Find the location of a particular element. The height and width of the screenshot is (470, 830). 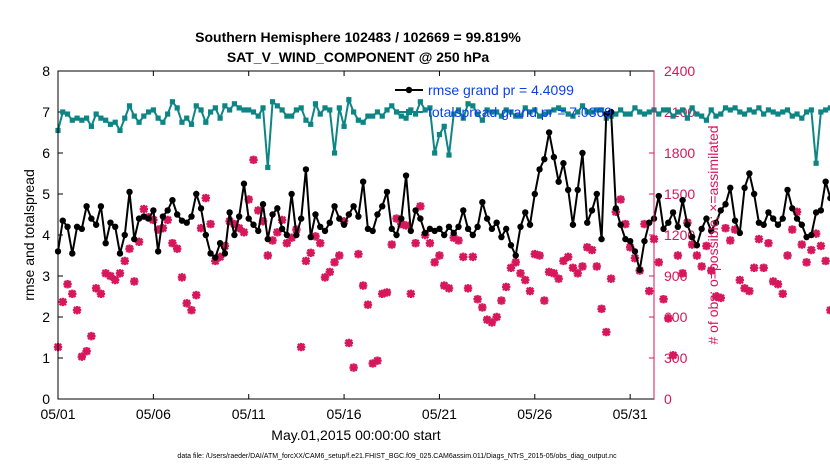

y-left-tick-label: 8 is located at coordinates (46, 71).